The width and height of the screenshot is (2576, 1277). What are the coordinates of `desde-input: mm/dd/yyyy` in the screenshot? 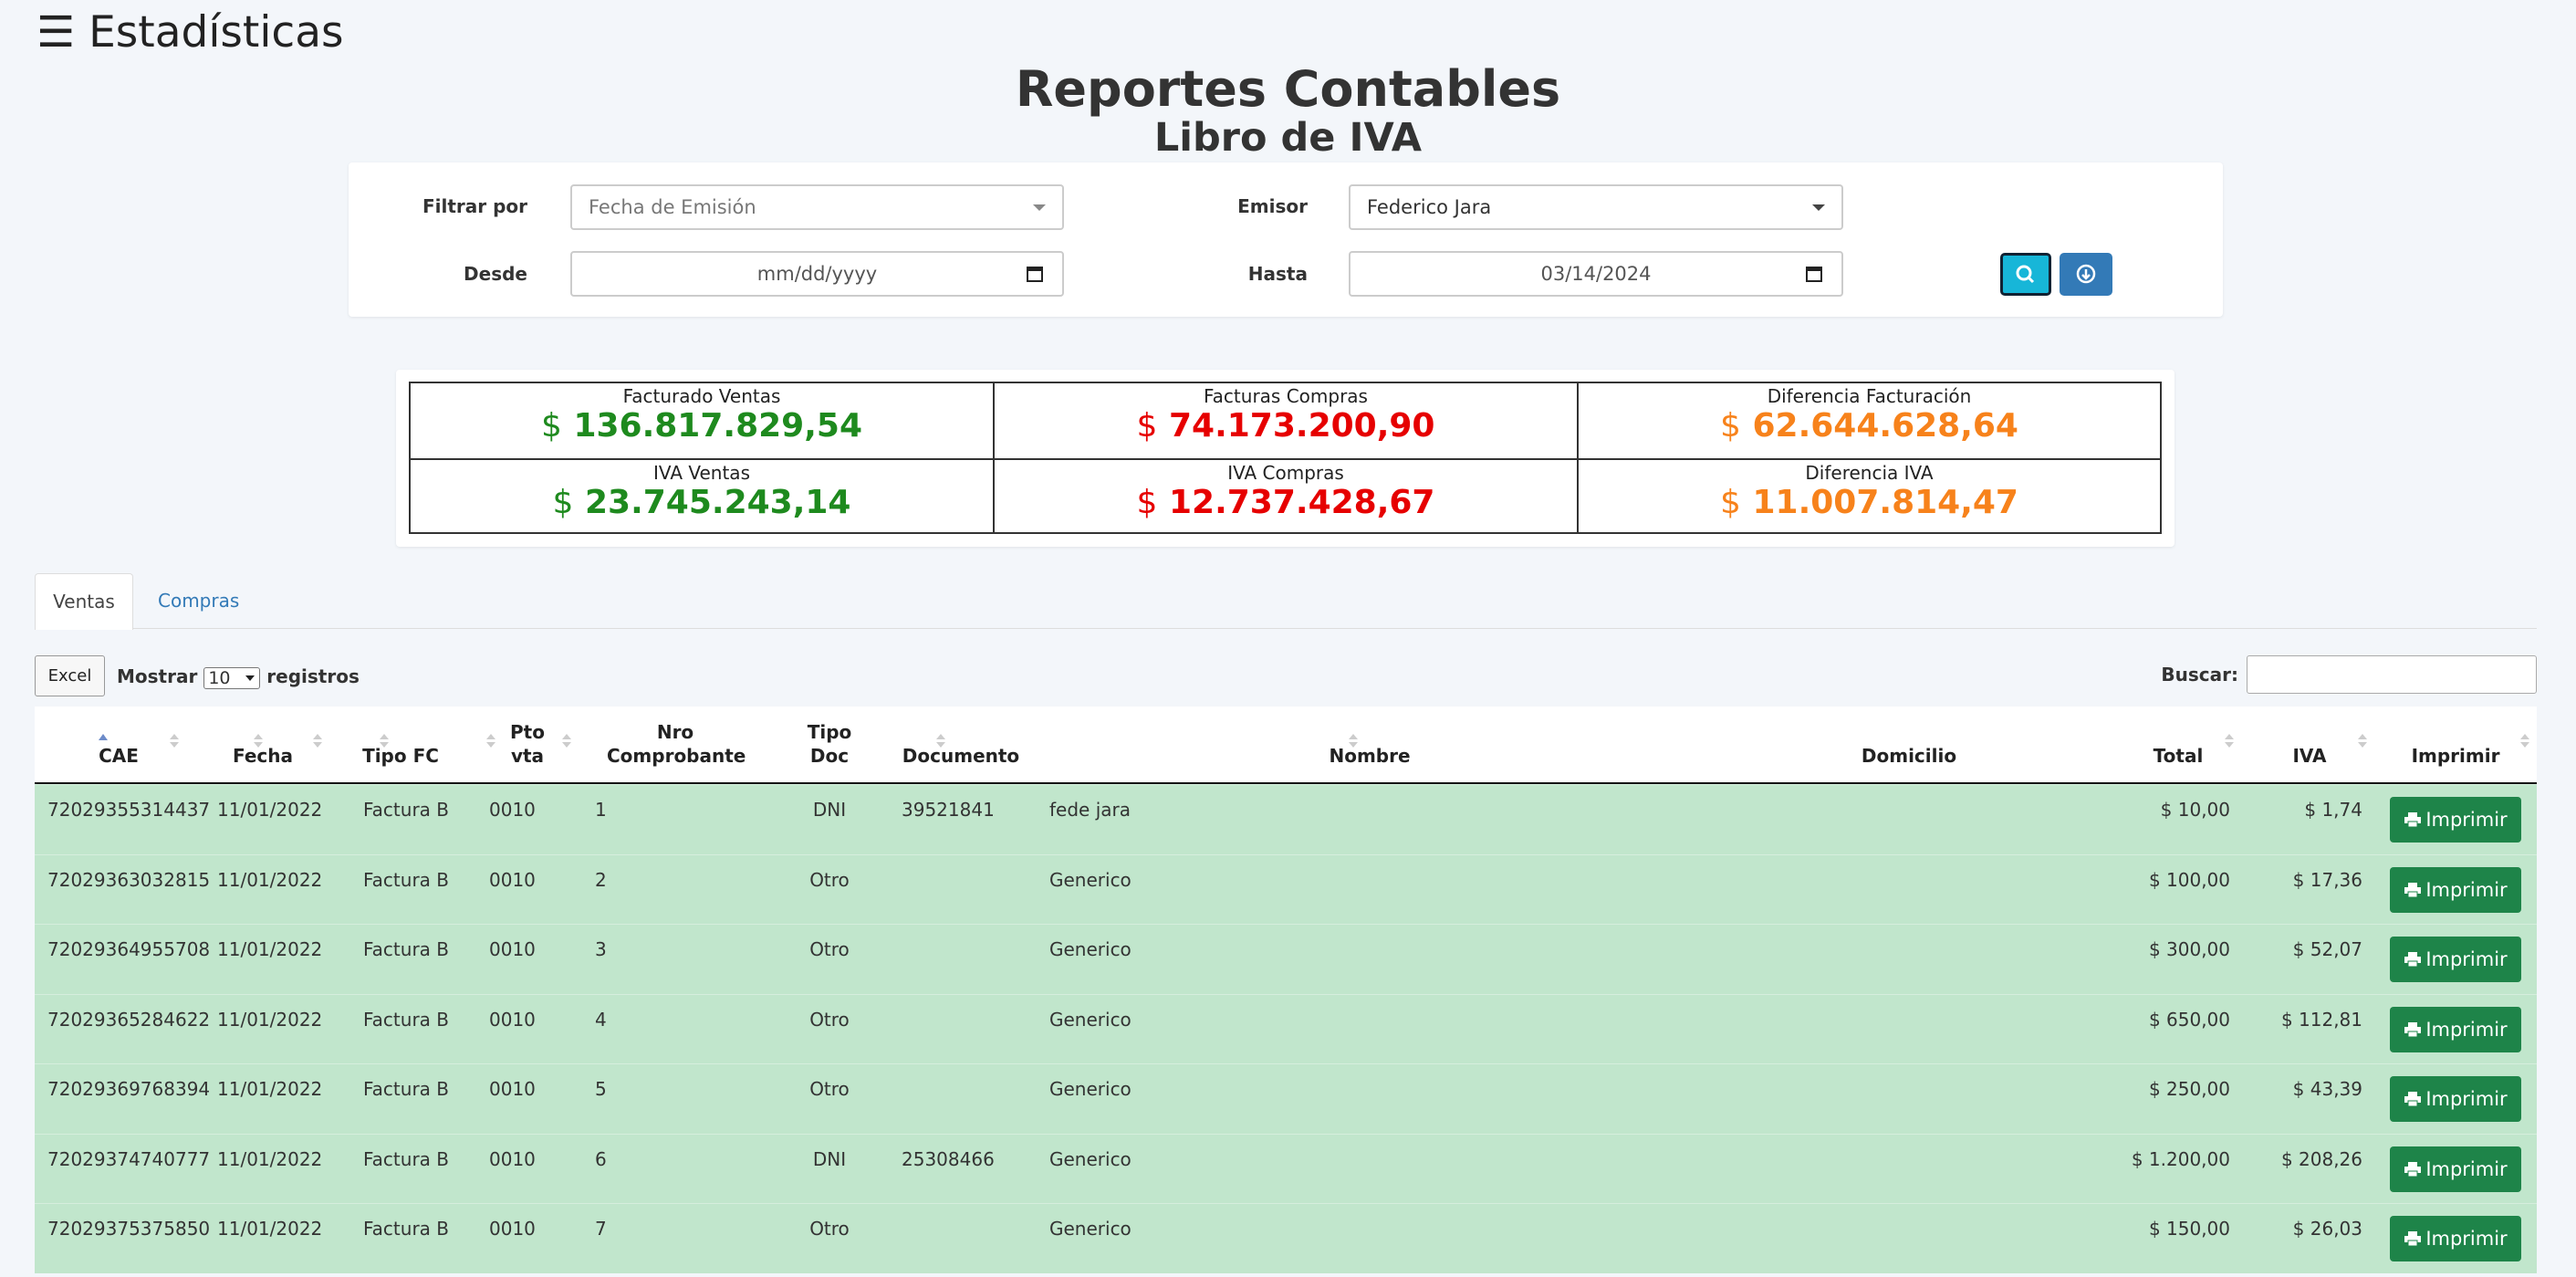 It's located at (817, 274).